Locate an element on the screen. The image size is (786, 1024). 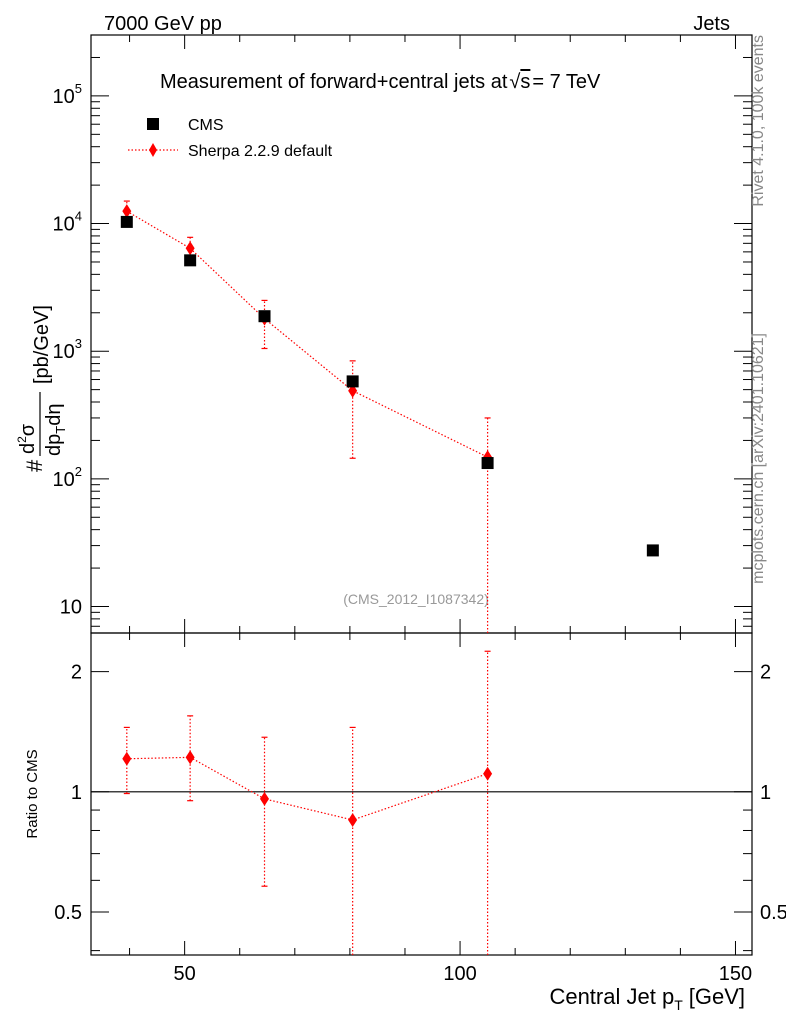
y-tick-label: 10⁵ is located at coordinates (67, 94).